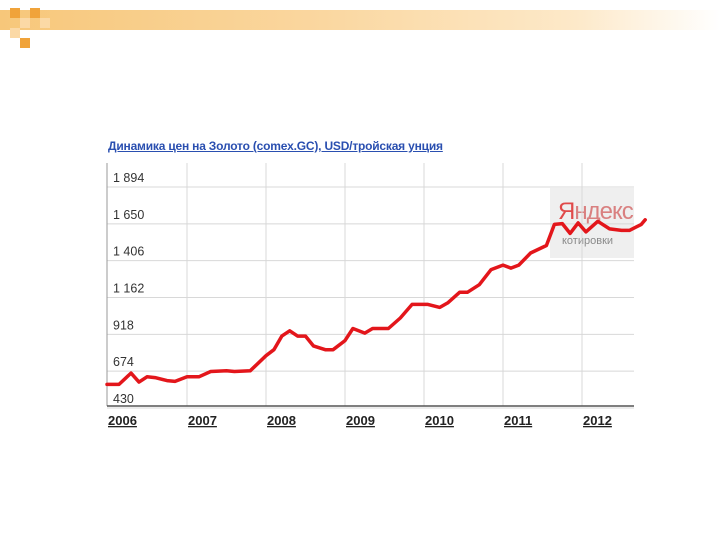 This screenshot has width=720, height=540. I want to click on yandex-logo: Яндекс, so click(596, 212).